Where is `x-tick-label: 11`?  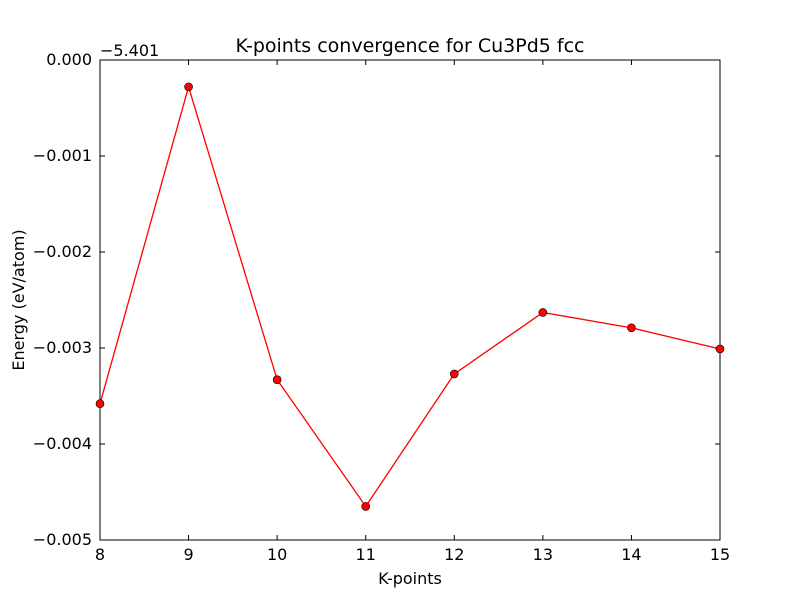 x-tick-label: 11 is located at coordinates (366, 554).